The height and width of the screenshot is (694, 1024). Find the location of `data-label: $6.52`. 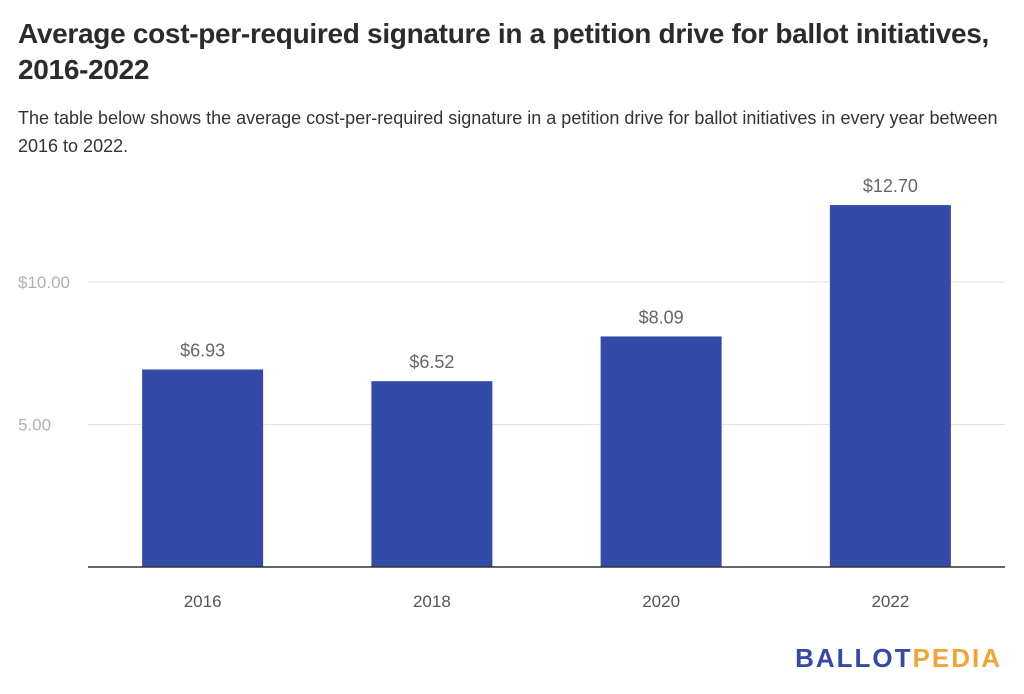

data-label: $6.52 is located at coordinates (431, 362).